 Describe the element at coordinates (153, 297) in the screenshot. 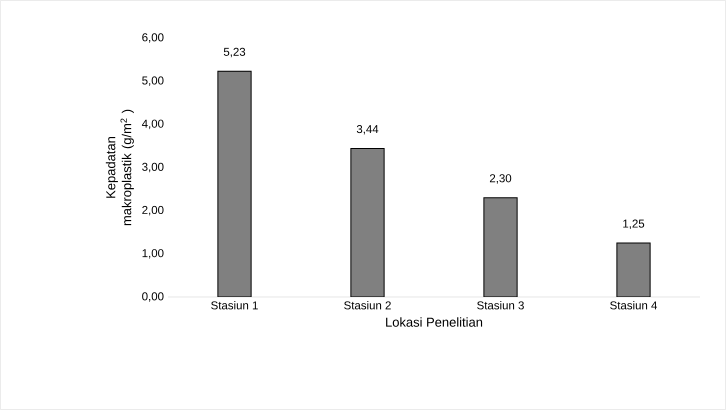

I see `y-tick-label: 0,00` at that location.